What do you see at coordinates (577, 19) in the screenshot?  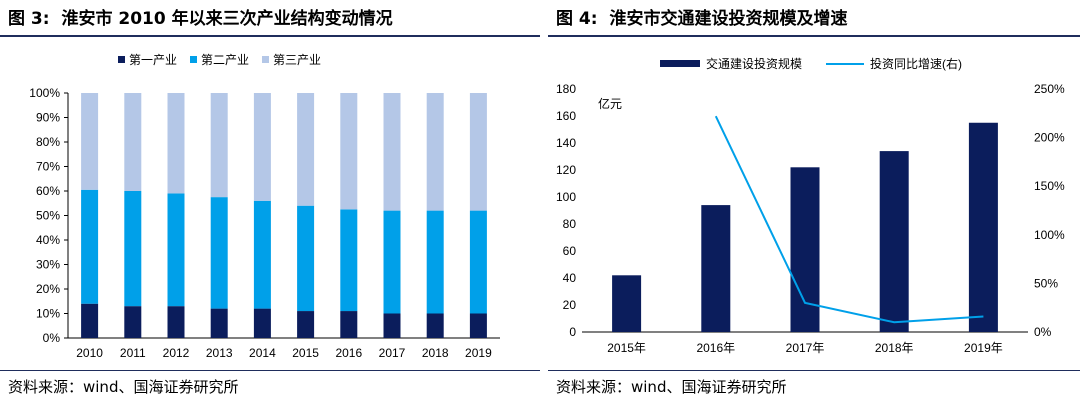 I see `right-figure-label: 图 4:` at bounding box center [577, 19].